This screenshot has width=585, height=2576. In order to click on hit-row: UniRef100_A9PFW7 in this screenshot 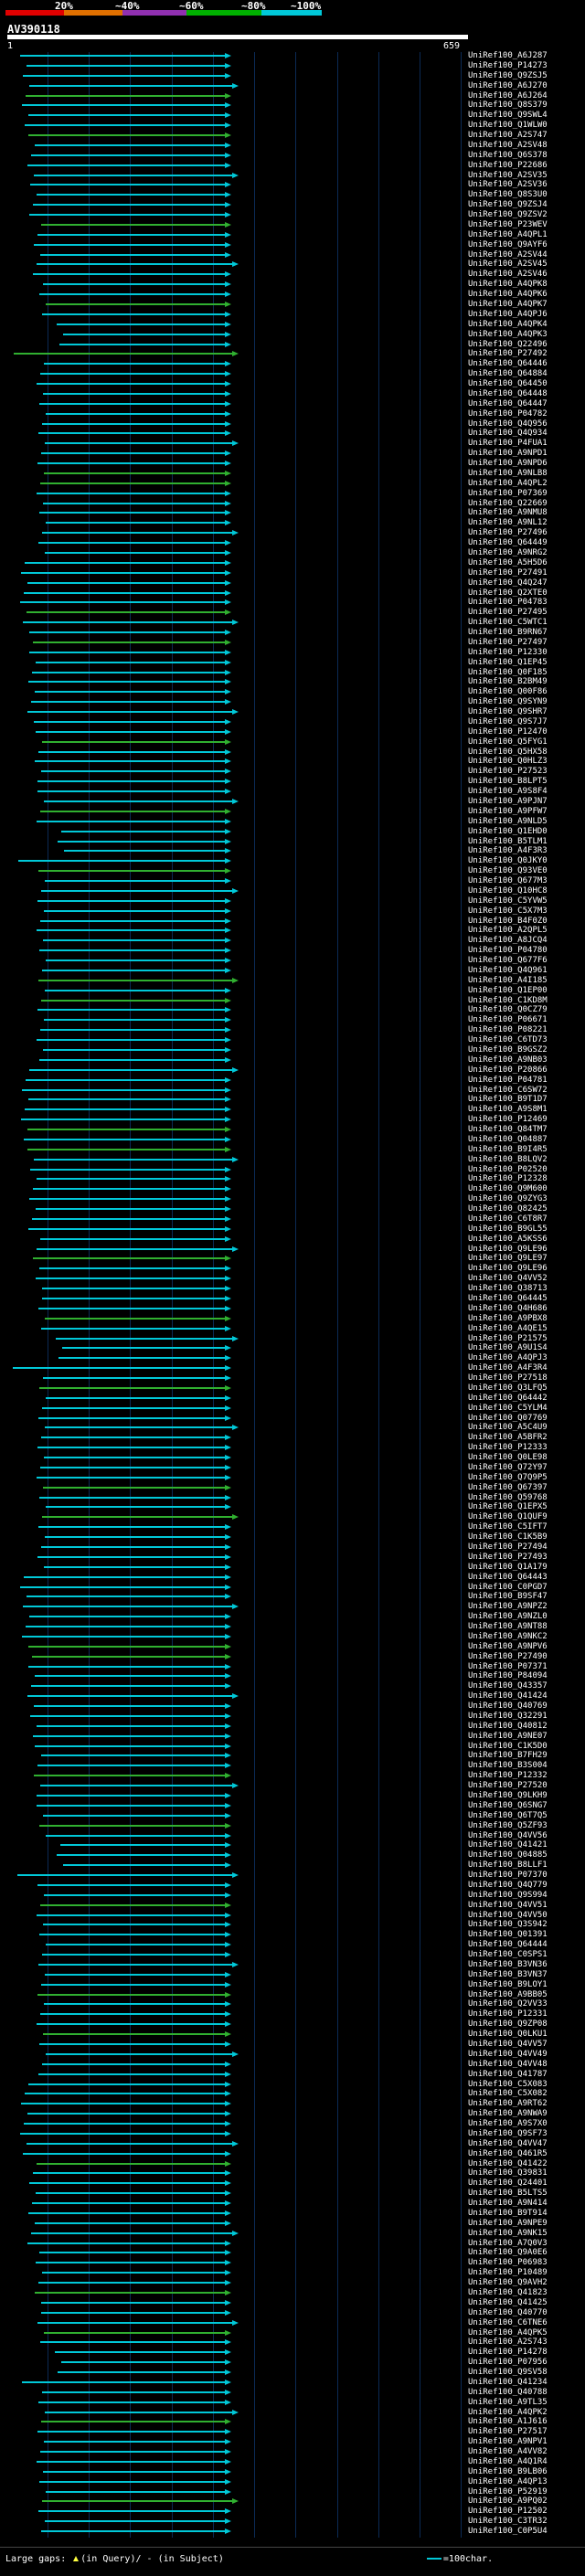, I will do `click(293, 811)`.